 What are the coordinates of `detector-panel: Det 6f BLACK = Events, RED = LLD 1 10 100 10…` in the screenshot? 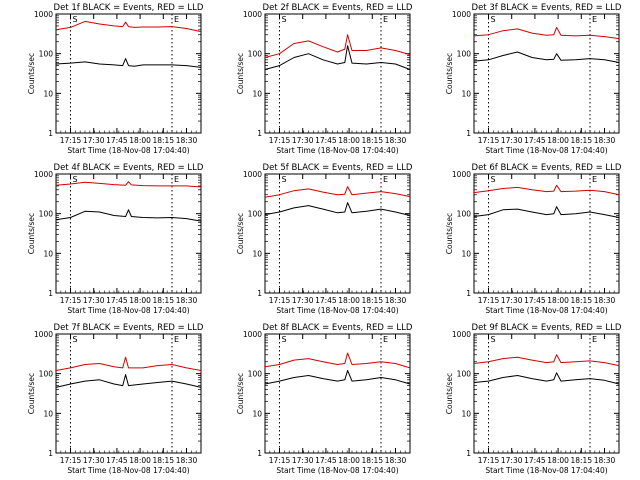 It's located at (533, 239).